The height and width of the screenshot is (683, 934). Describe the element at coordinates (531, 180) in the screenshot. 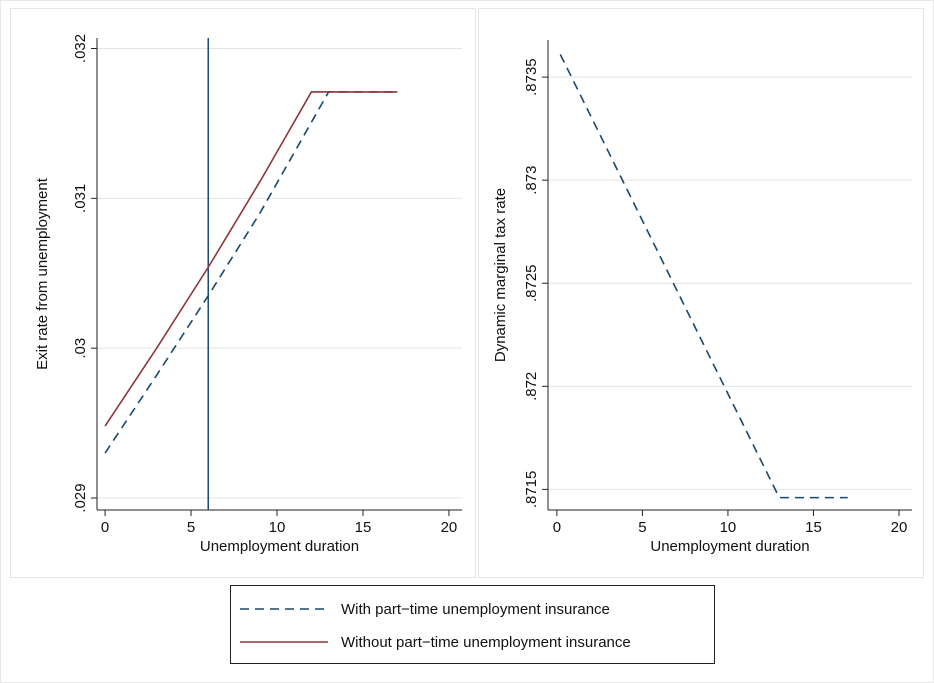

I see `y-tick-label: .873` at that location.